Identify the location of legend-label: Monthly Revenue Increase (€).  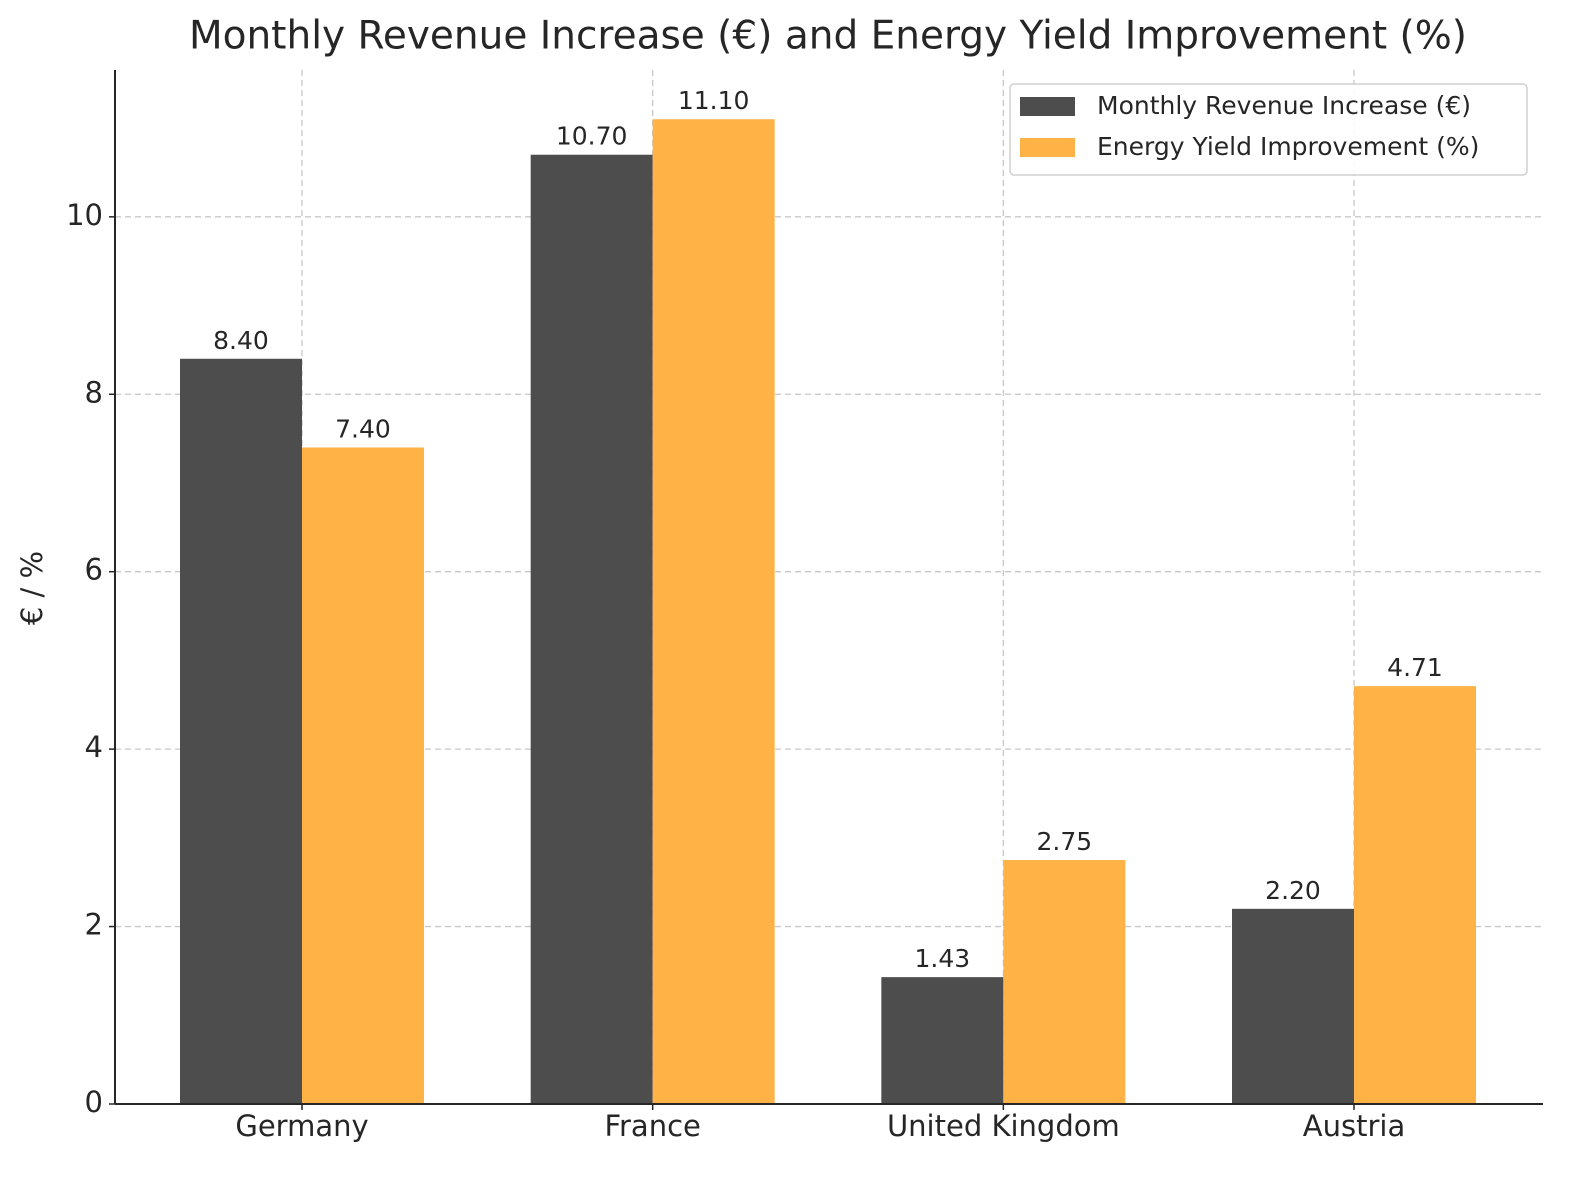
(1284, 105).